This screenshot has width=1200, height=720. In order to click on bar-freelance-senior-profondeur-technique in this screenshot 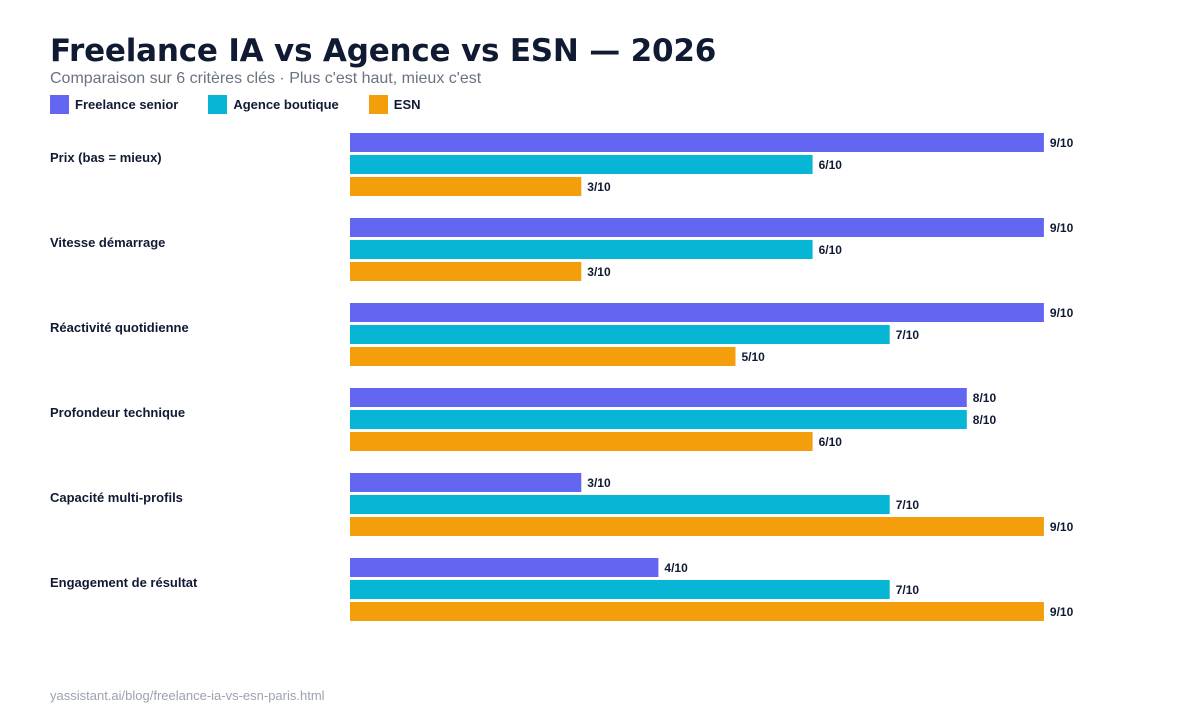, I will do `click(658, 397)`.